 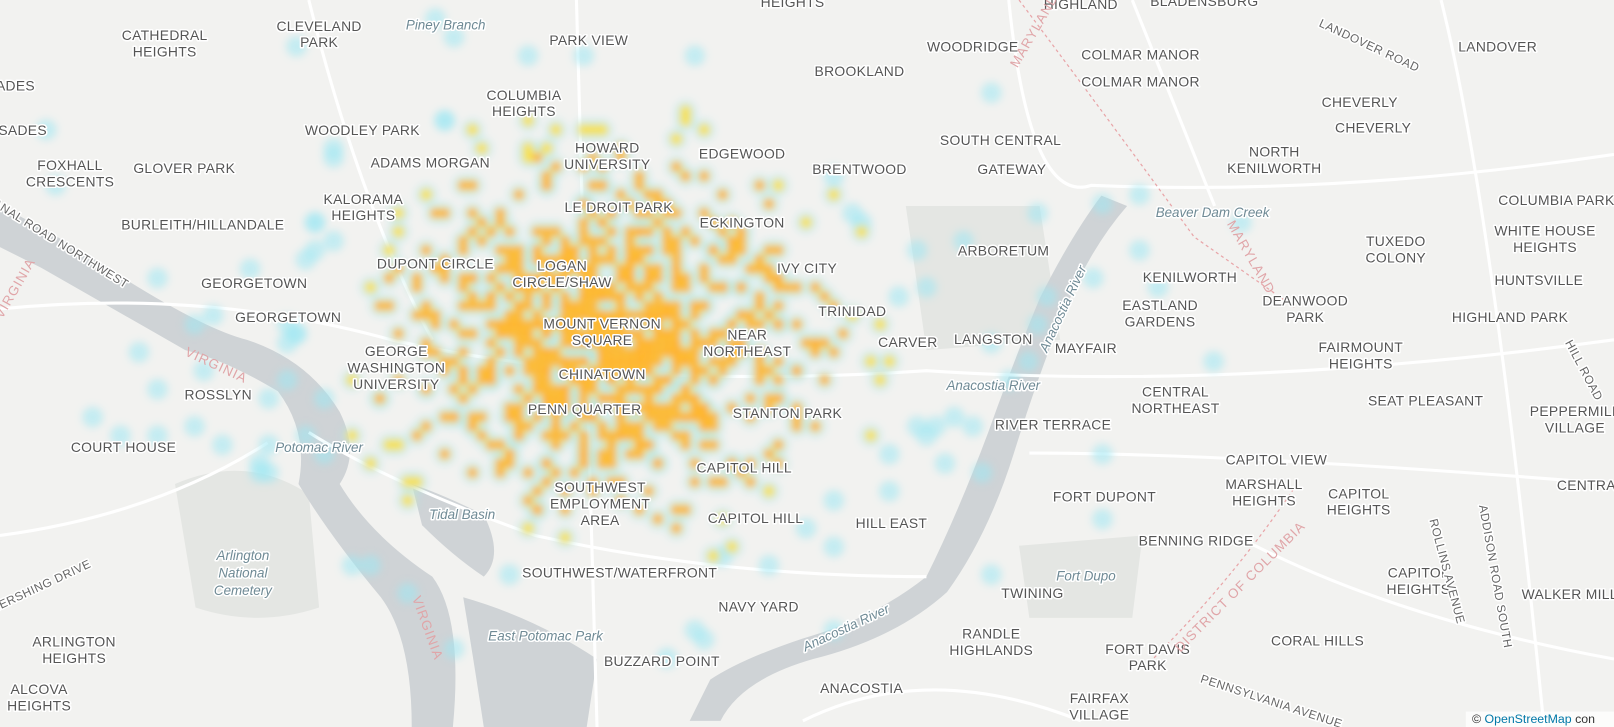 I want to click on water-label: Anacostia River, so click(x=992, y=385).